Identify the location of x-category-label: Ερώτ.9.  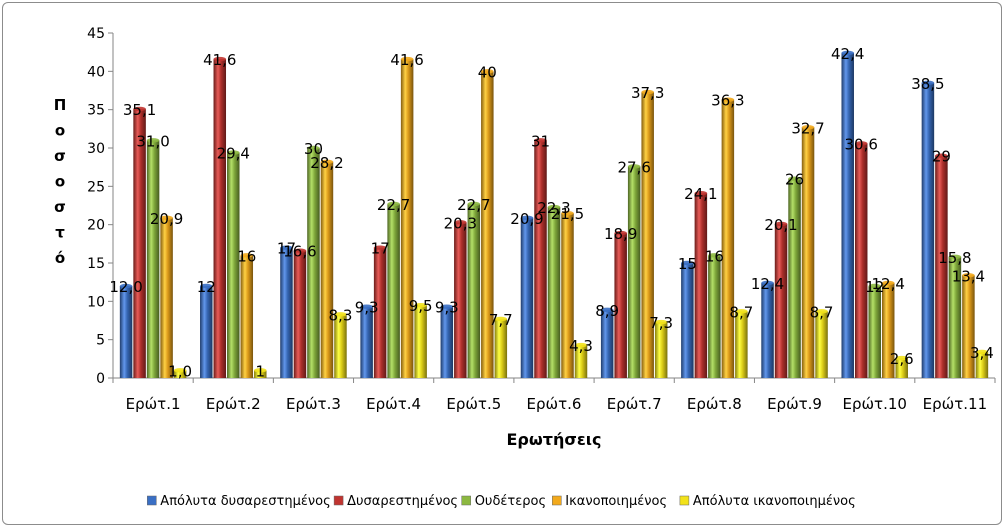
(794, 404).